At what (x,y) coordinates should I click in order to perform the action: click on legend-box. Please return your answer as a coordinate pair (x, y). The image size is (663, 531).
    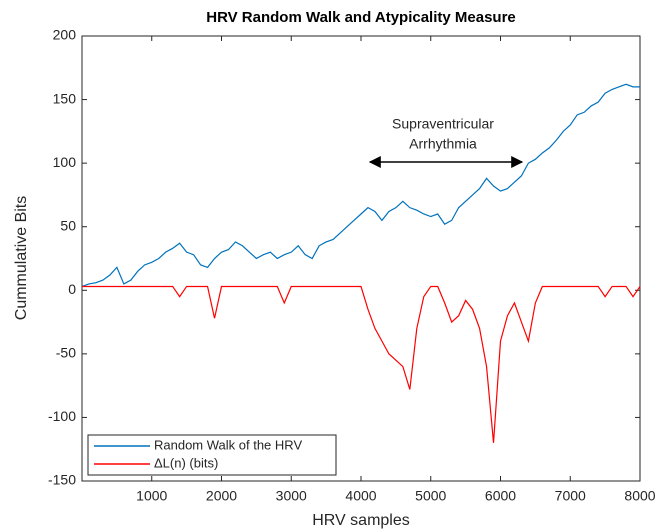
    Looking at the image, I should click on (212, 455).